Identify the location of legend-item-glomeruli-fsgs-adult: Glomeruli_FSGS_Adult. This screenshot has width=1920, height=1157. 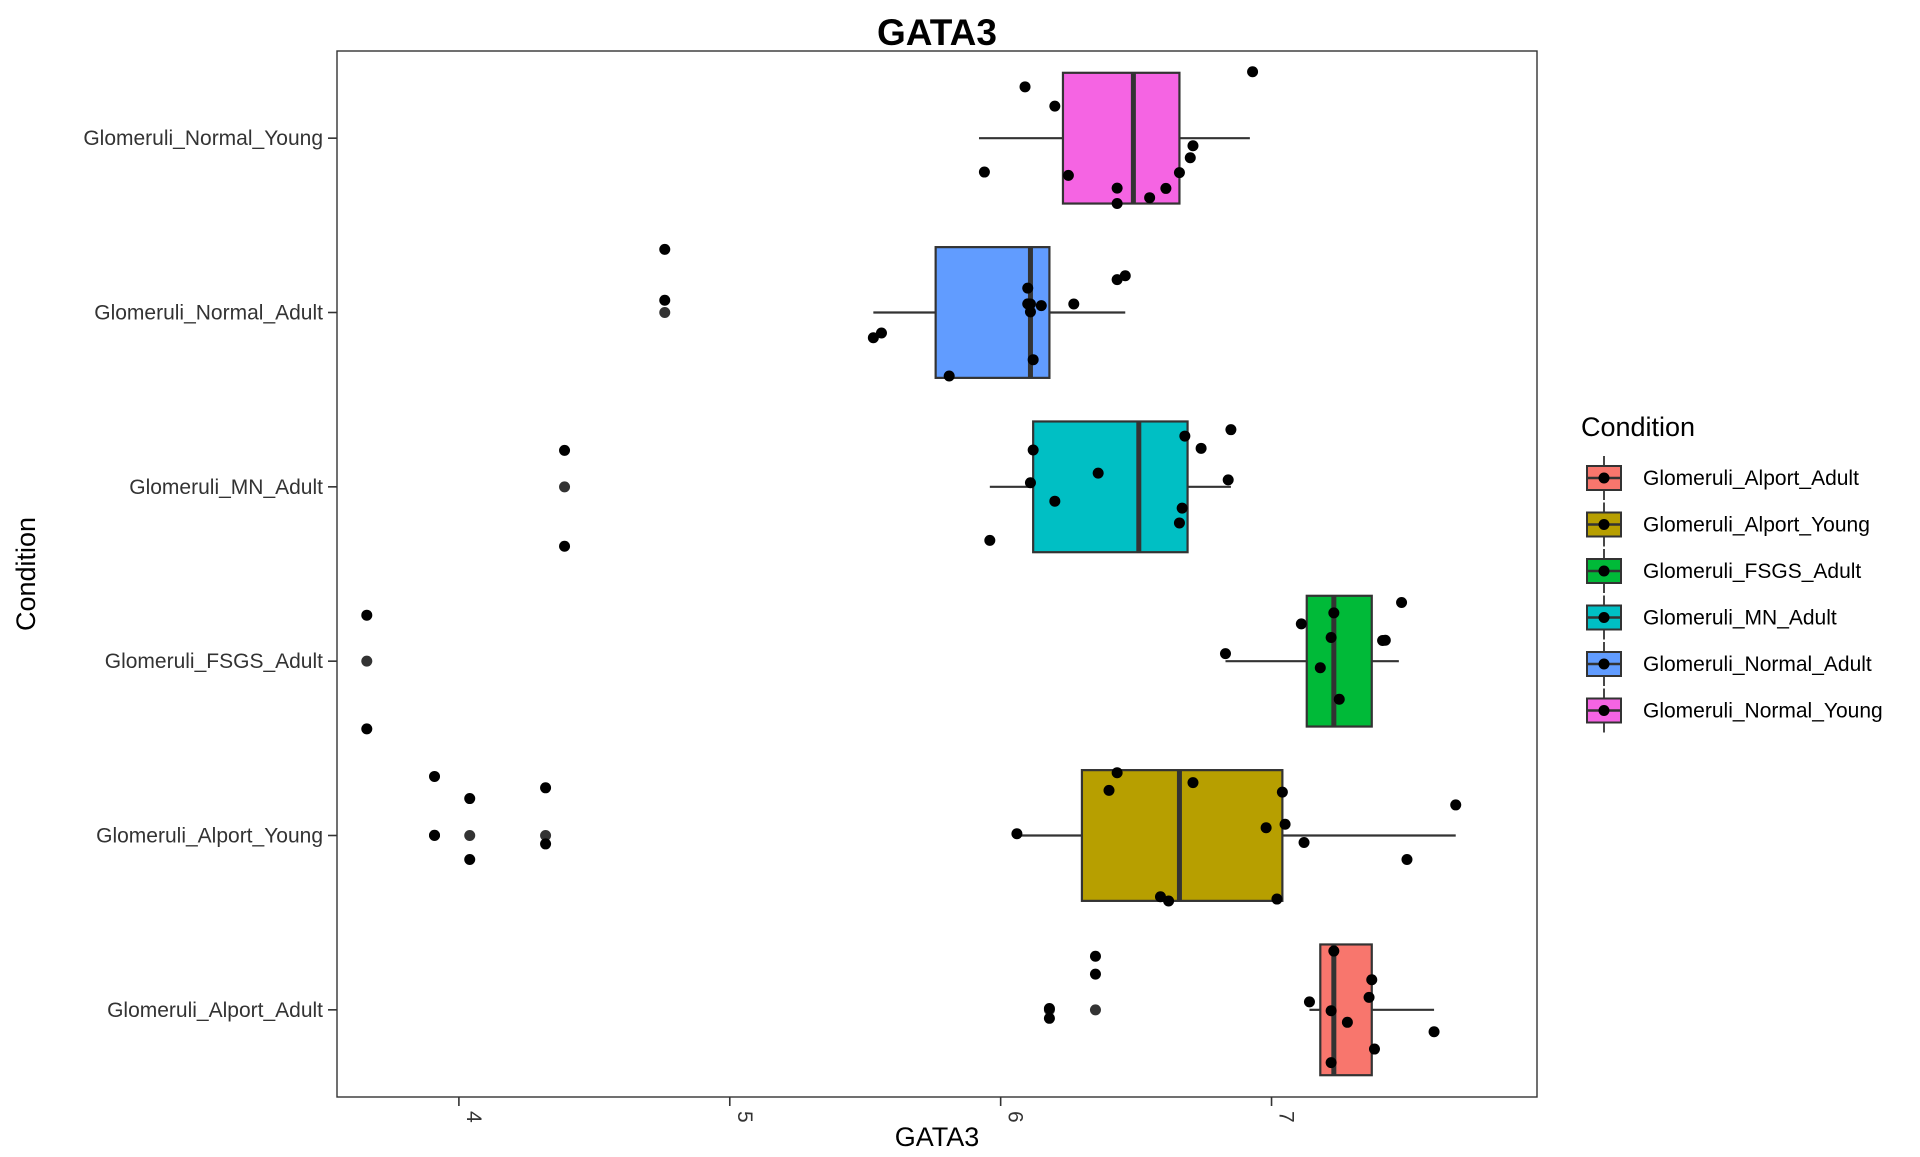
(1723, 571).